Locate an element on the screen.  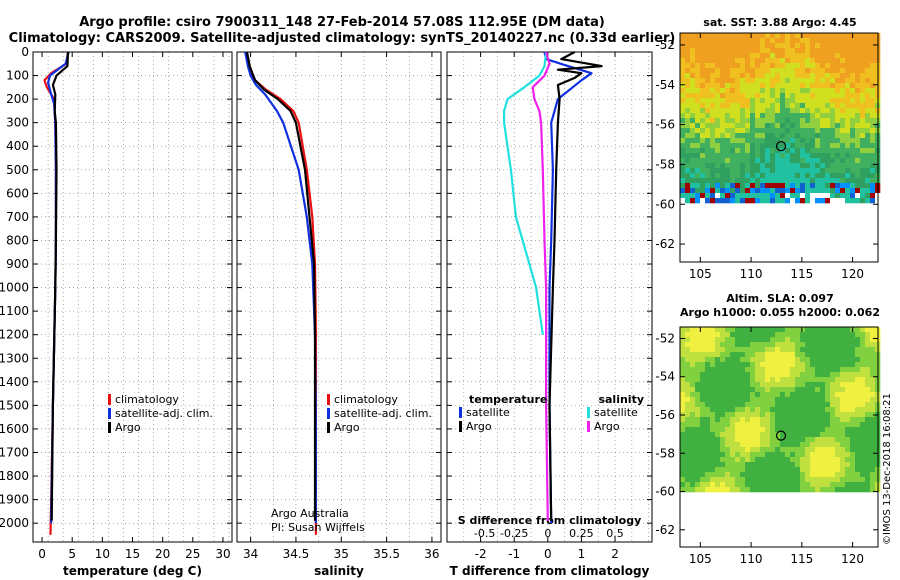
s-axis-tick-label: -0.25 is located at coordinates (514, 533).